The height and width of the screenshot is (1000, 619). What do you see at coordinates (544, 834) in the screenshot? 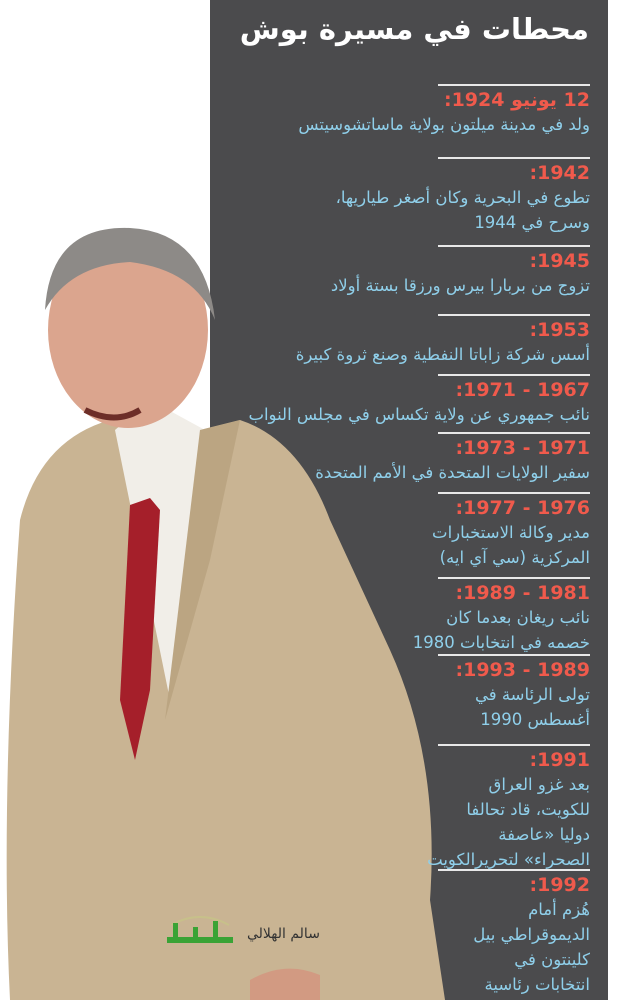
I see `entry-text: دوليا «عاصفة` at bounding box center [544, 834].